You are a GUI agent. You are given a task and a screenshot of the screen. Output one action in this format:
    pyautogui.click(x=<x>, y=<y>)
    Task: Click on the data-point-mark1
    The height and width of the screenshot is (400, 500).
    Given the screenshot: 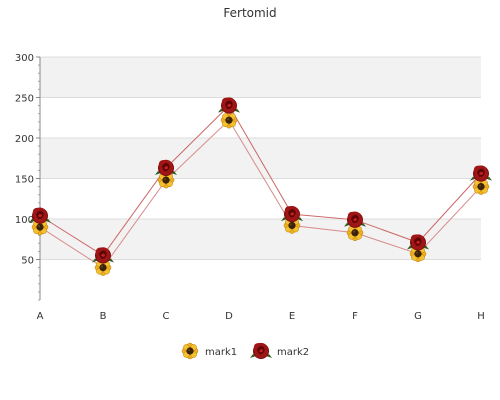 What is the action you would take?
    pyautogui.click(x=229, y=120)
    